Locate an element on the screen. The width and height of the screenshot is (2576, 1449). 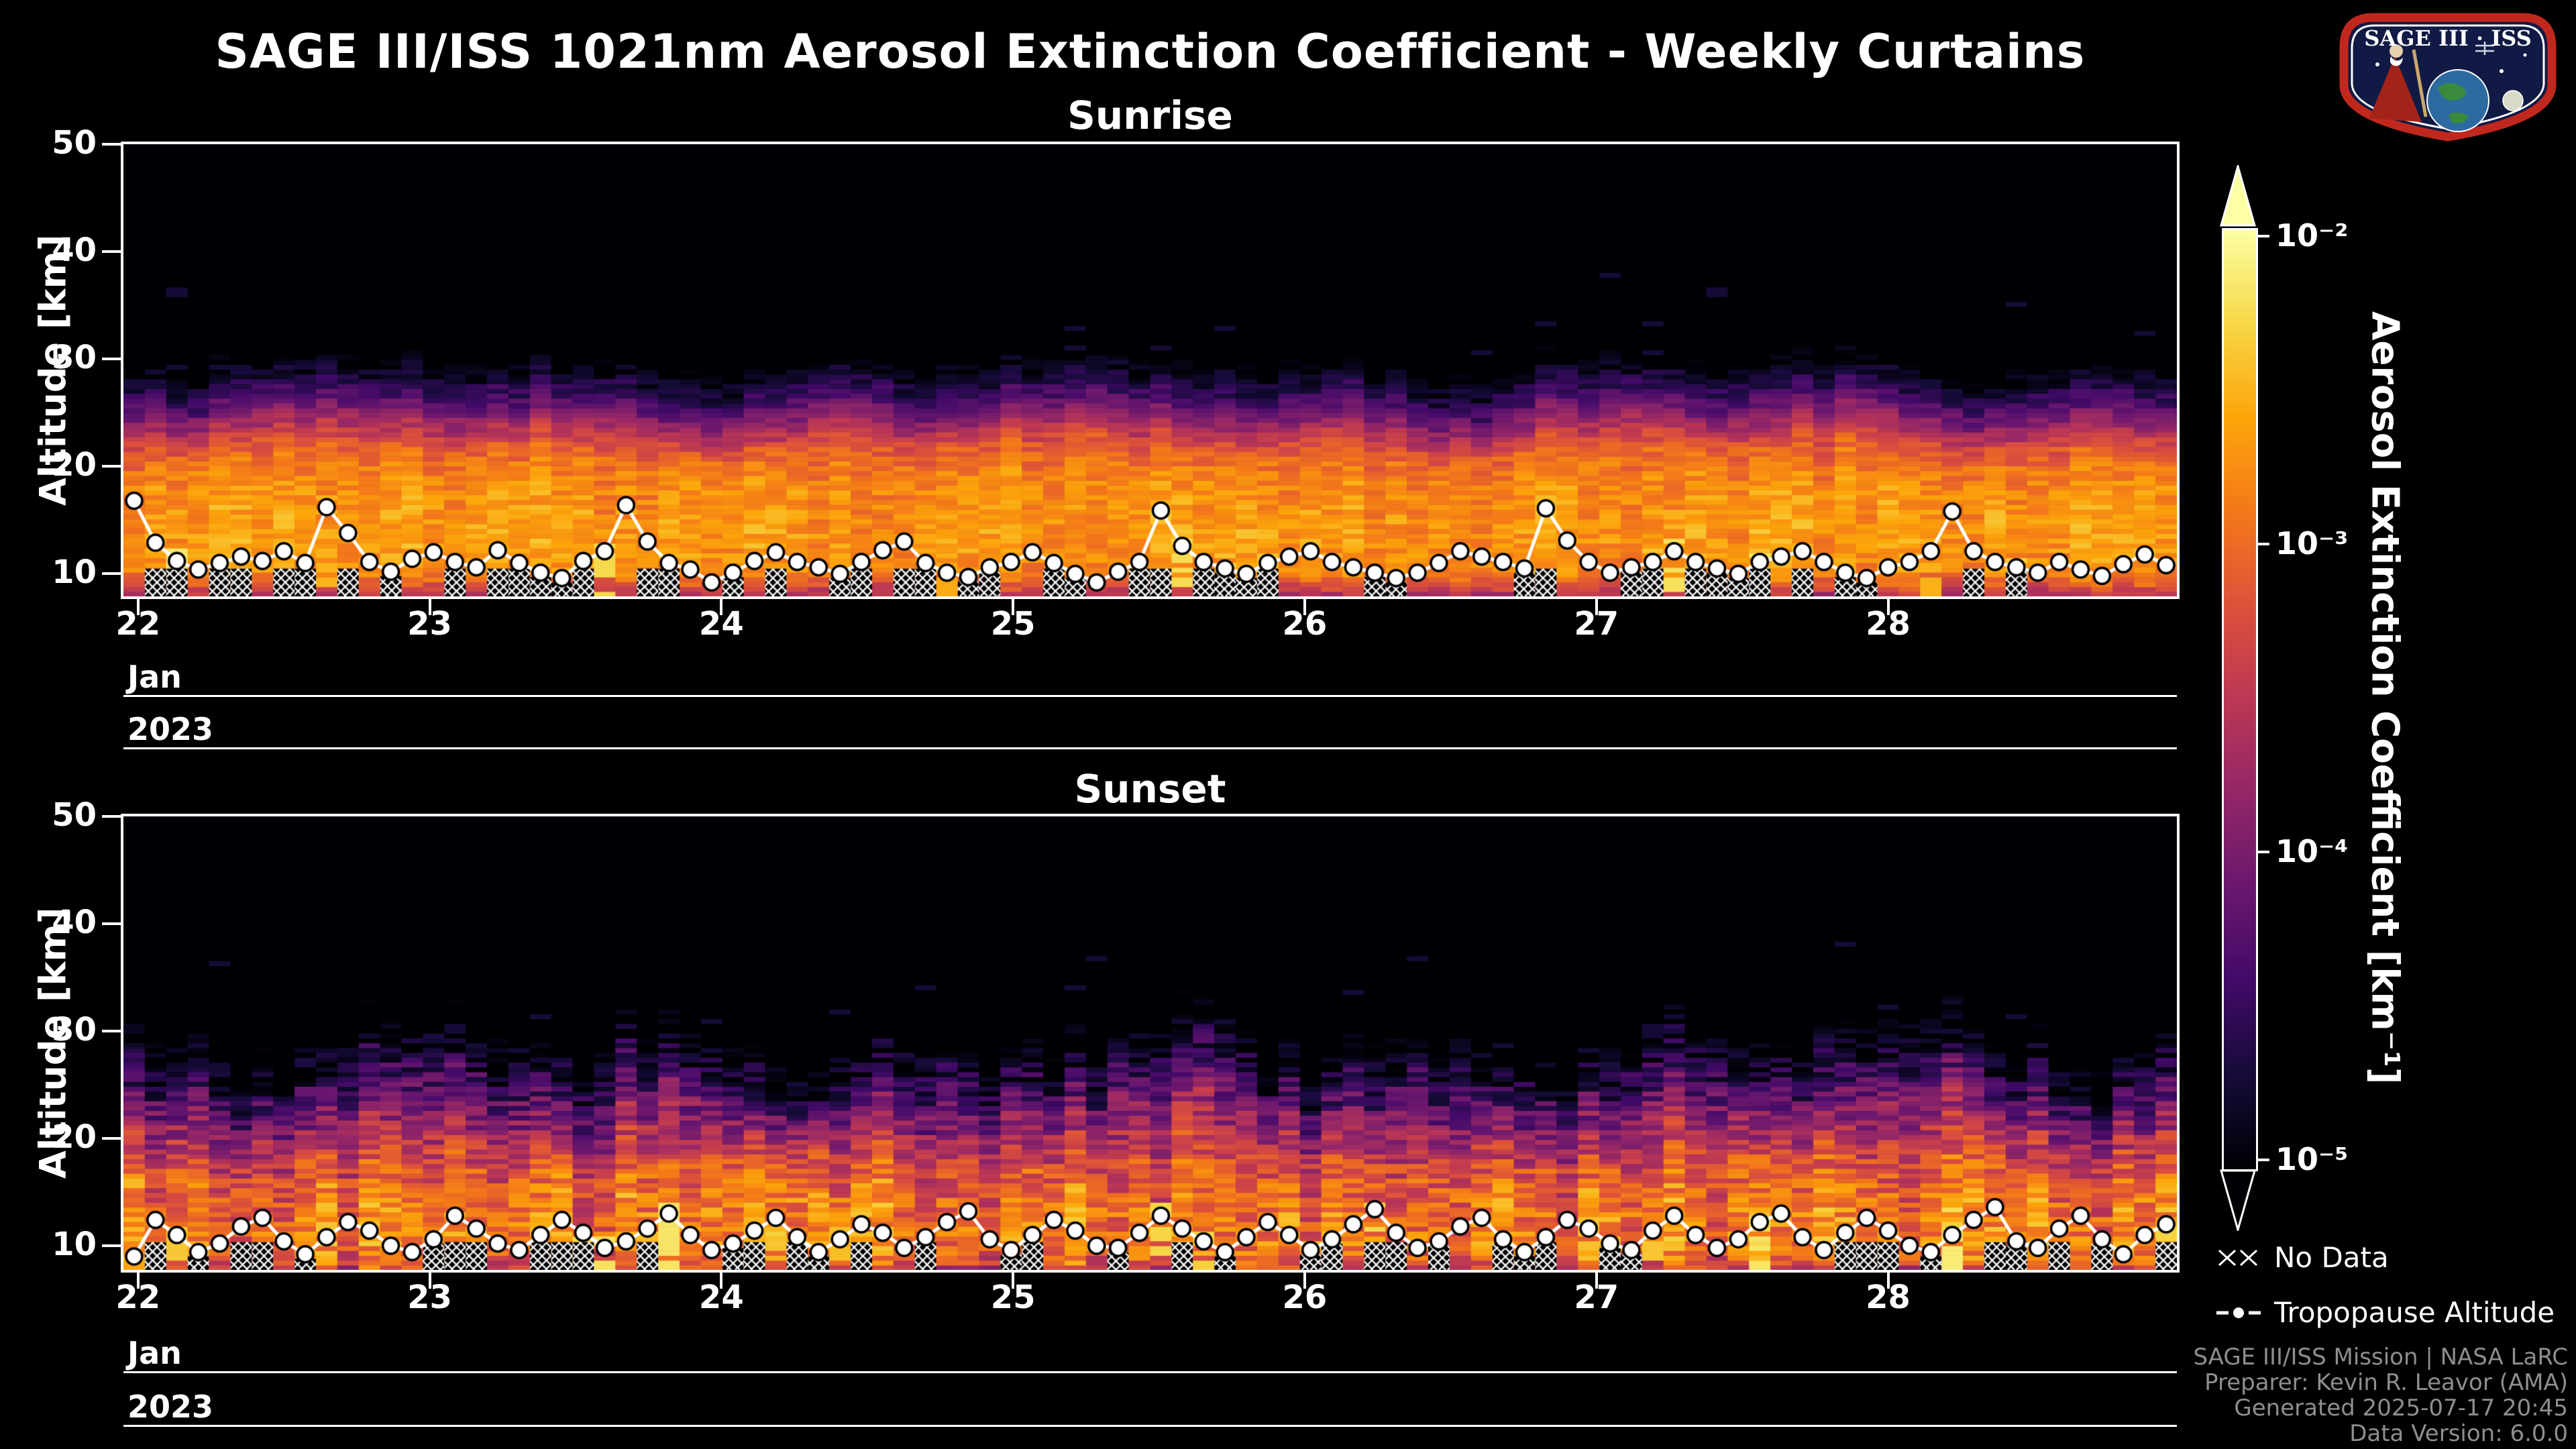
mission-logo: SAGE III · ISS is located at coordinates (2448, 77).